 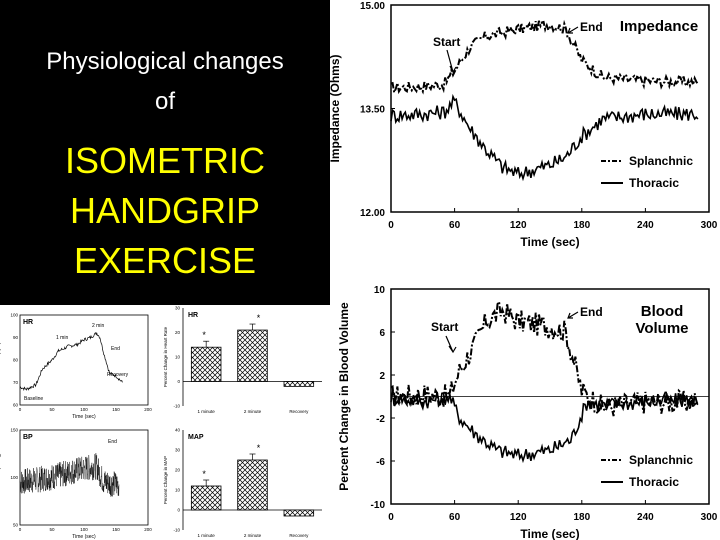 I want to click on bar-chart-title: HR, so click(x=193, y=315).